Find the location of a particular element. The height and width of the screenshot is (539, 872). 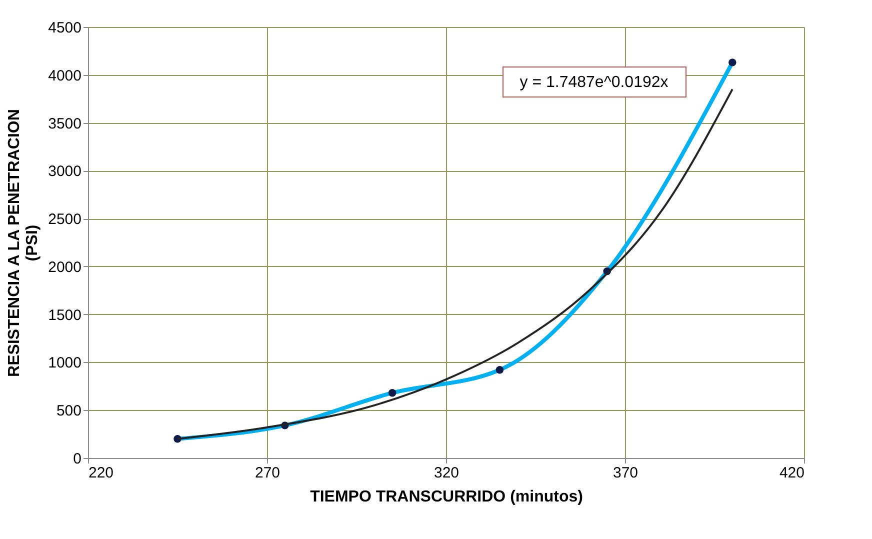

y-tick-label: 2500 is located at coordinates (65, 219).